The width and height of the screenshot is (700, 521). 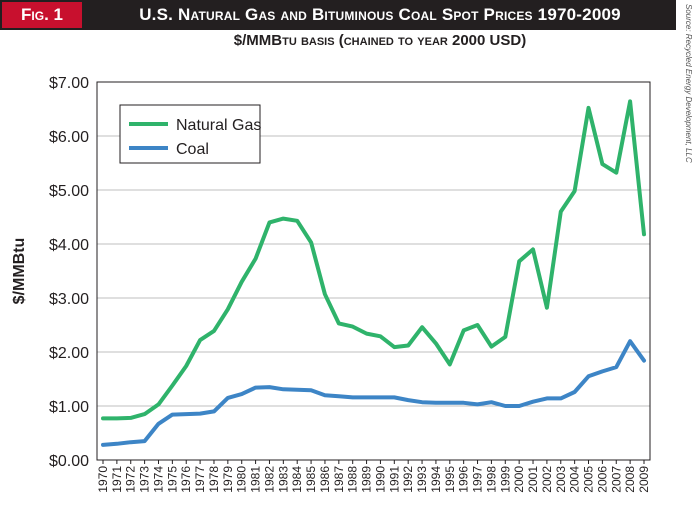 I want to click on x-tick-label: 1970, so click(x=103, y=479).